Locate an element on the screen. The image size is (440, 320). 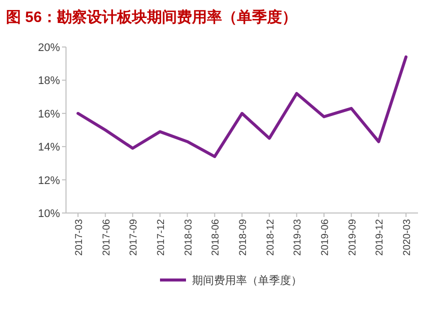
x-tick-label: 2018-06 is located at coordinates (216, 237).